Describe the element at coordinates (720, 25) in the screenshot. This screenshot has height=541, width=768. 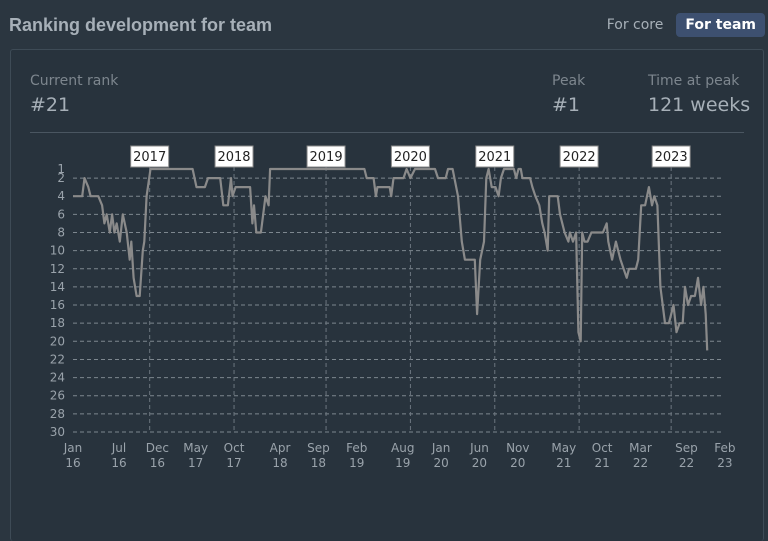
I see `toggle-for-team: For team` at that location.